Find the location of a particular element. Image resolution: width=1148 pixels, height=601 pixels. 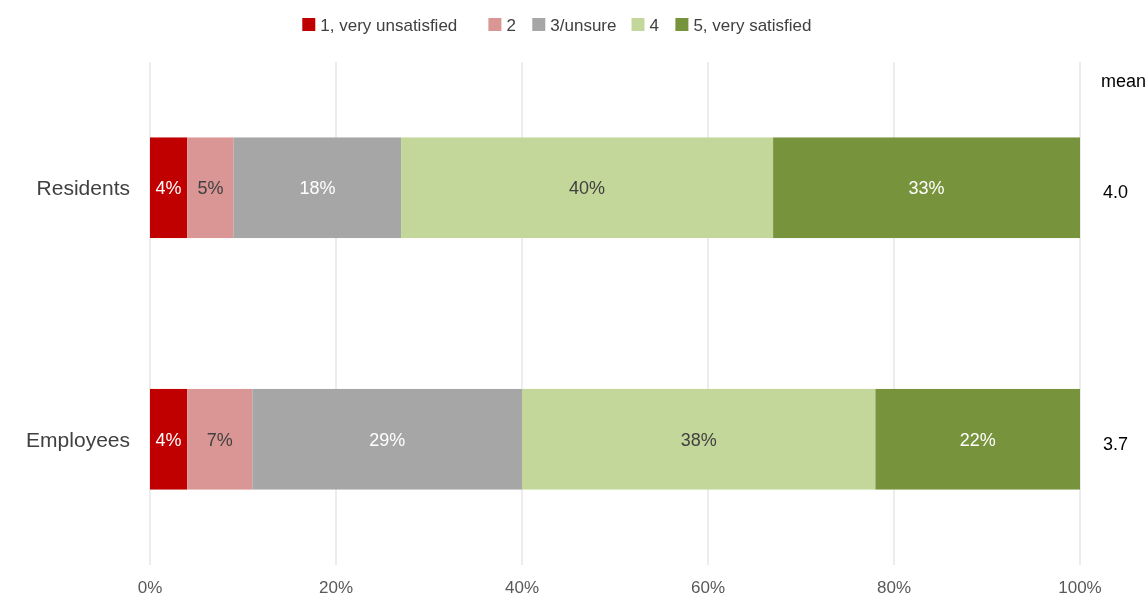

data-label: 33% is located at coordinates (926, 188).